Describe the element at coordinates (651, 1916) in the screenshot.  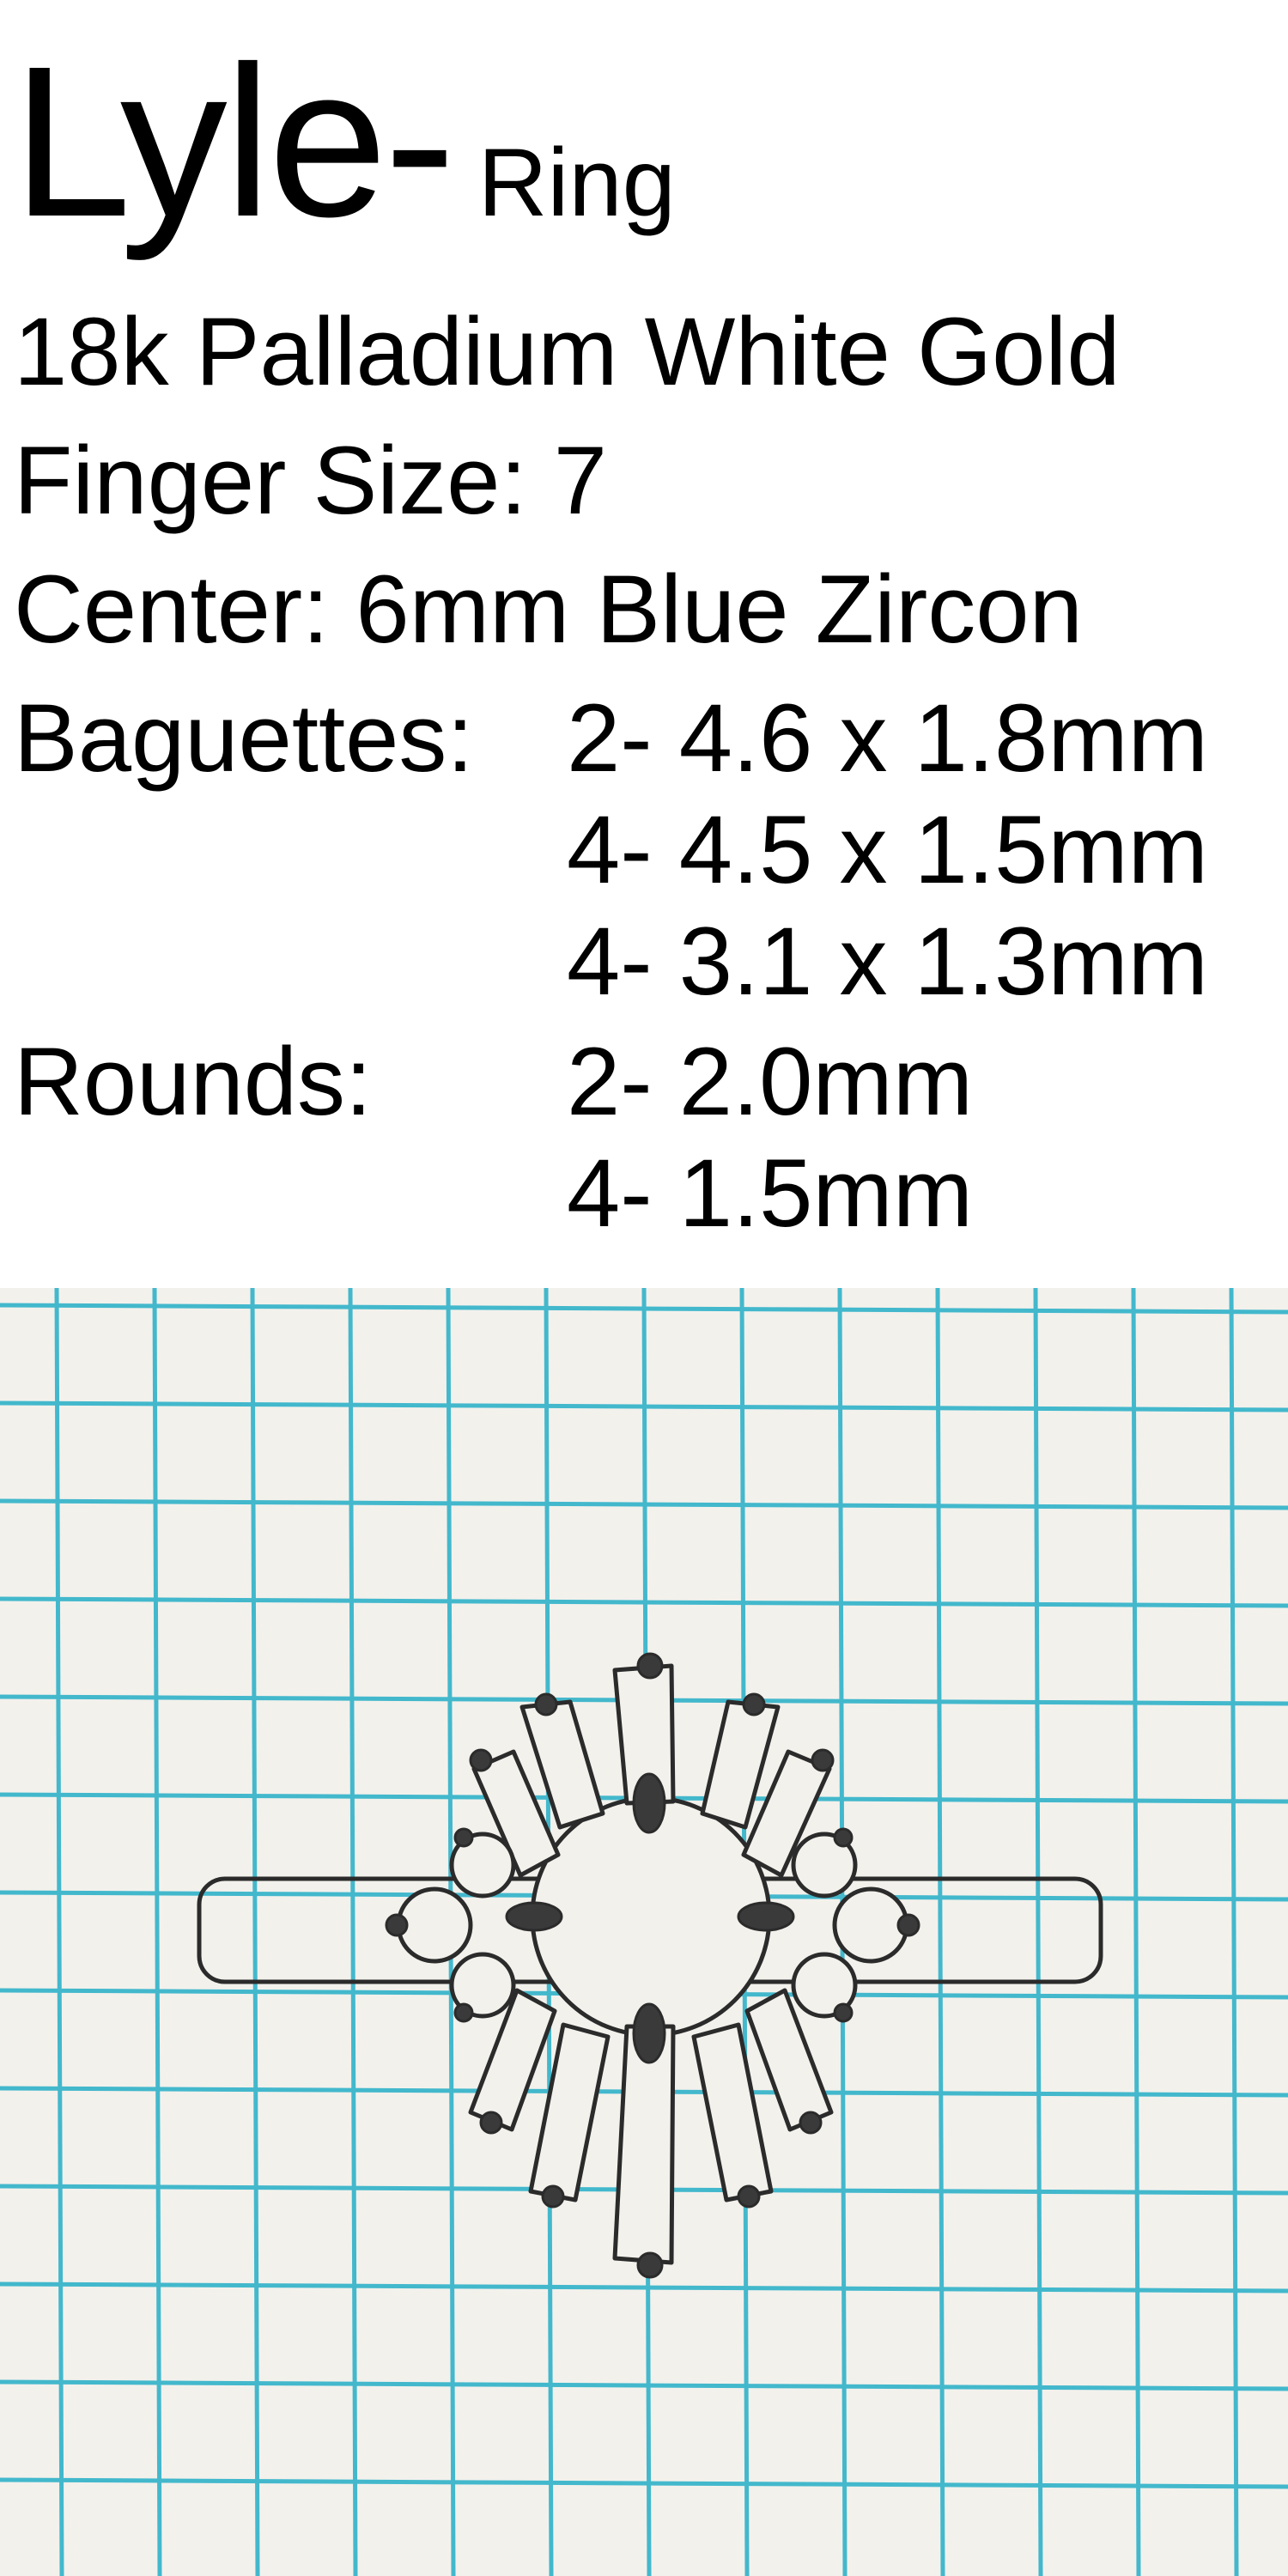
I see `center-stone` at that location.